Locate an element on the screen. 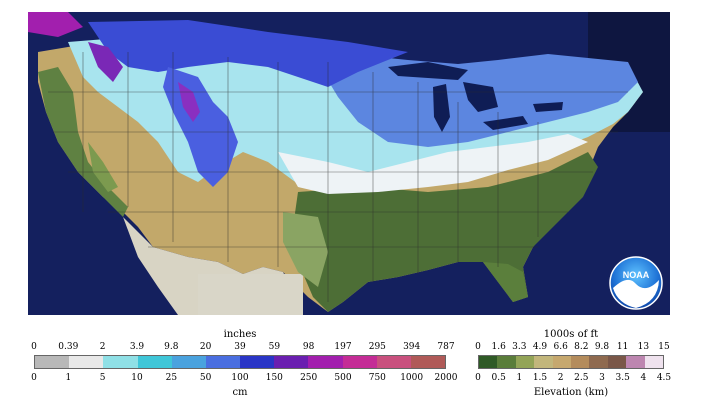 The height and width of the screenshot is (407, 702). elev-bottom-tick: 2 is located at coordinates (560, 378).